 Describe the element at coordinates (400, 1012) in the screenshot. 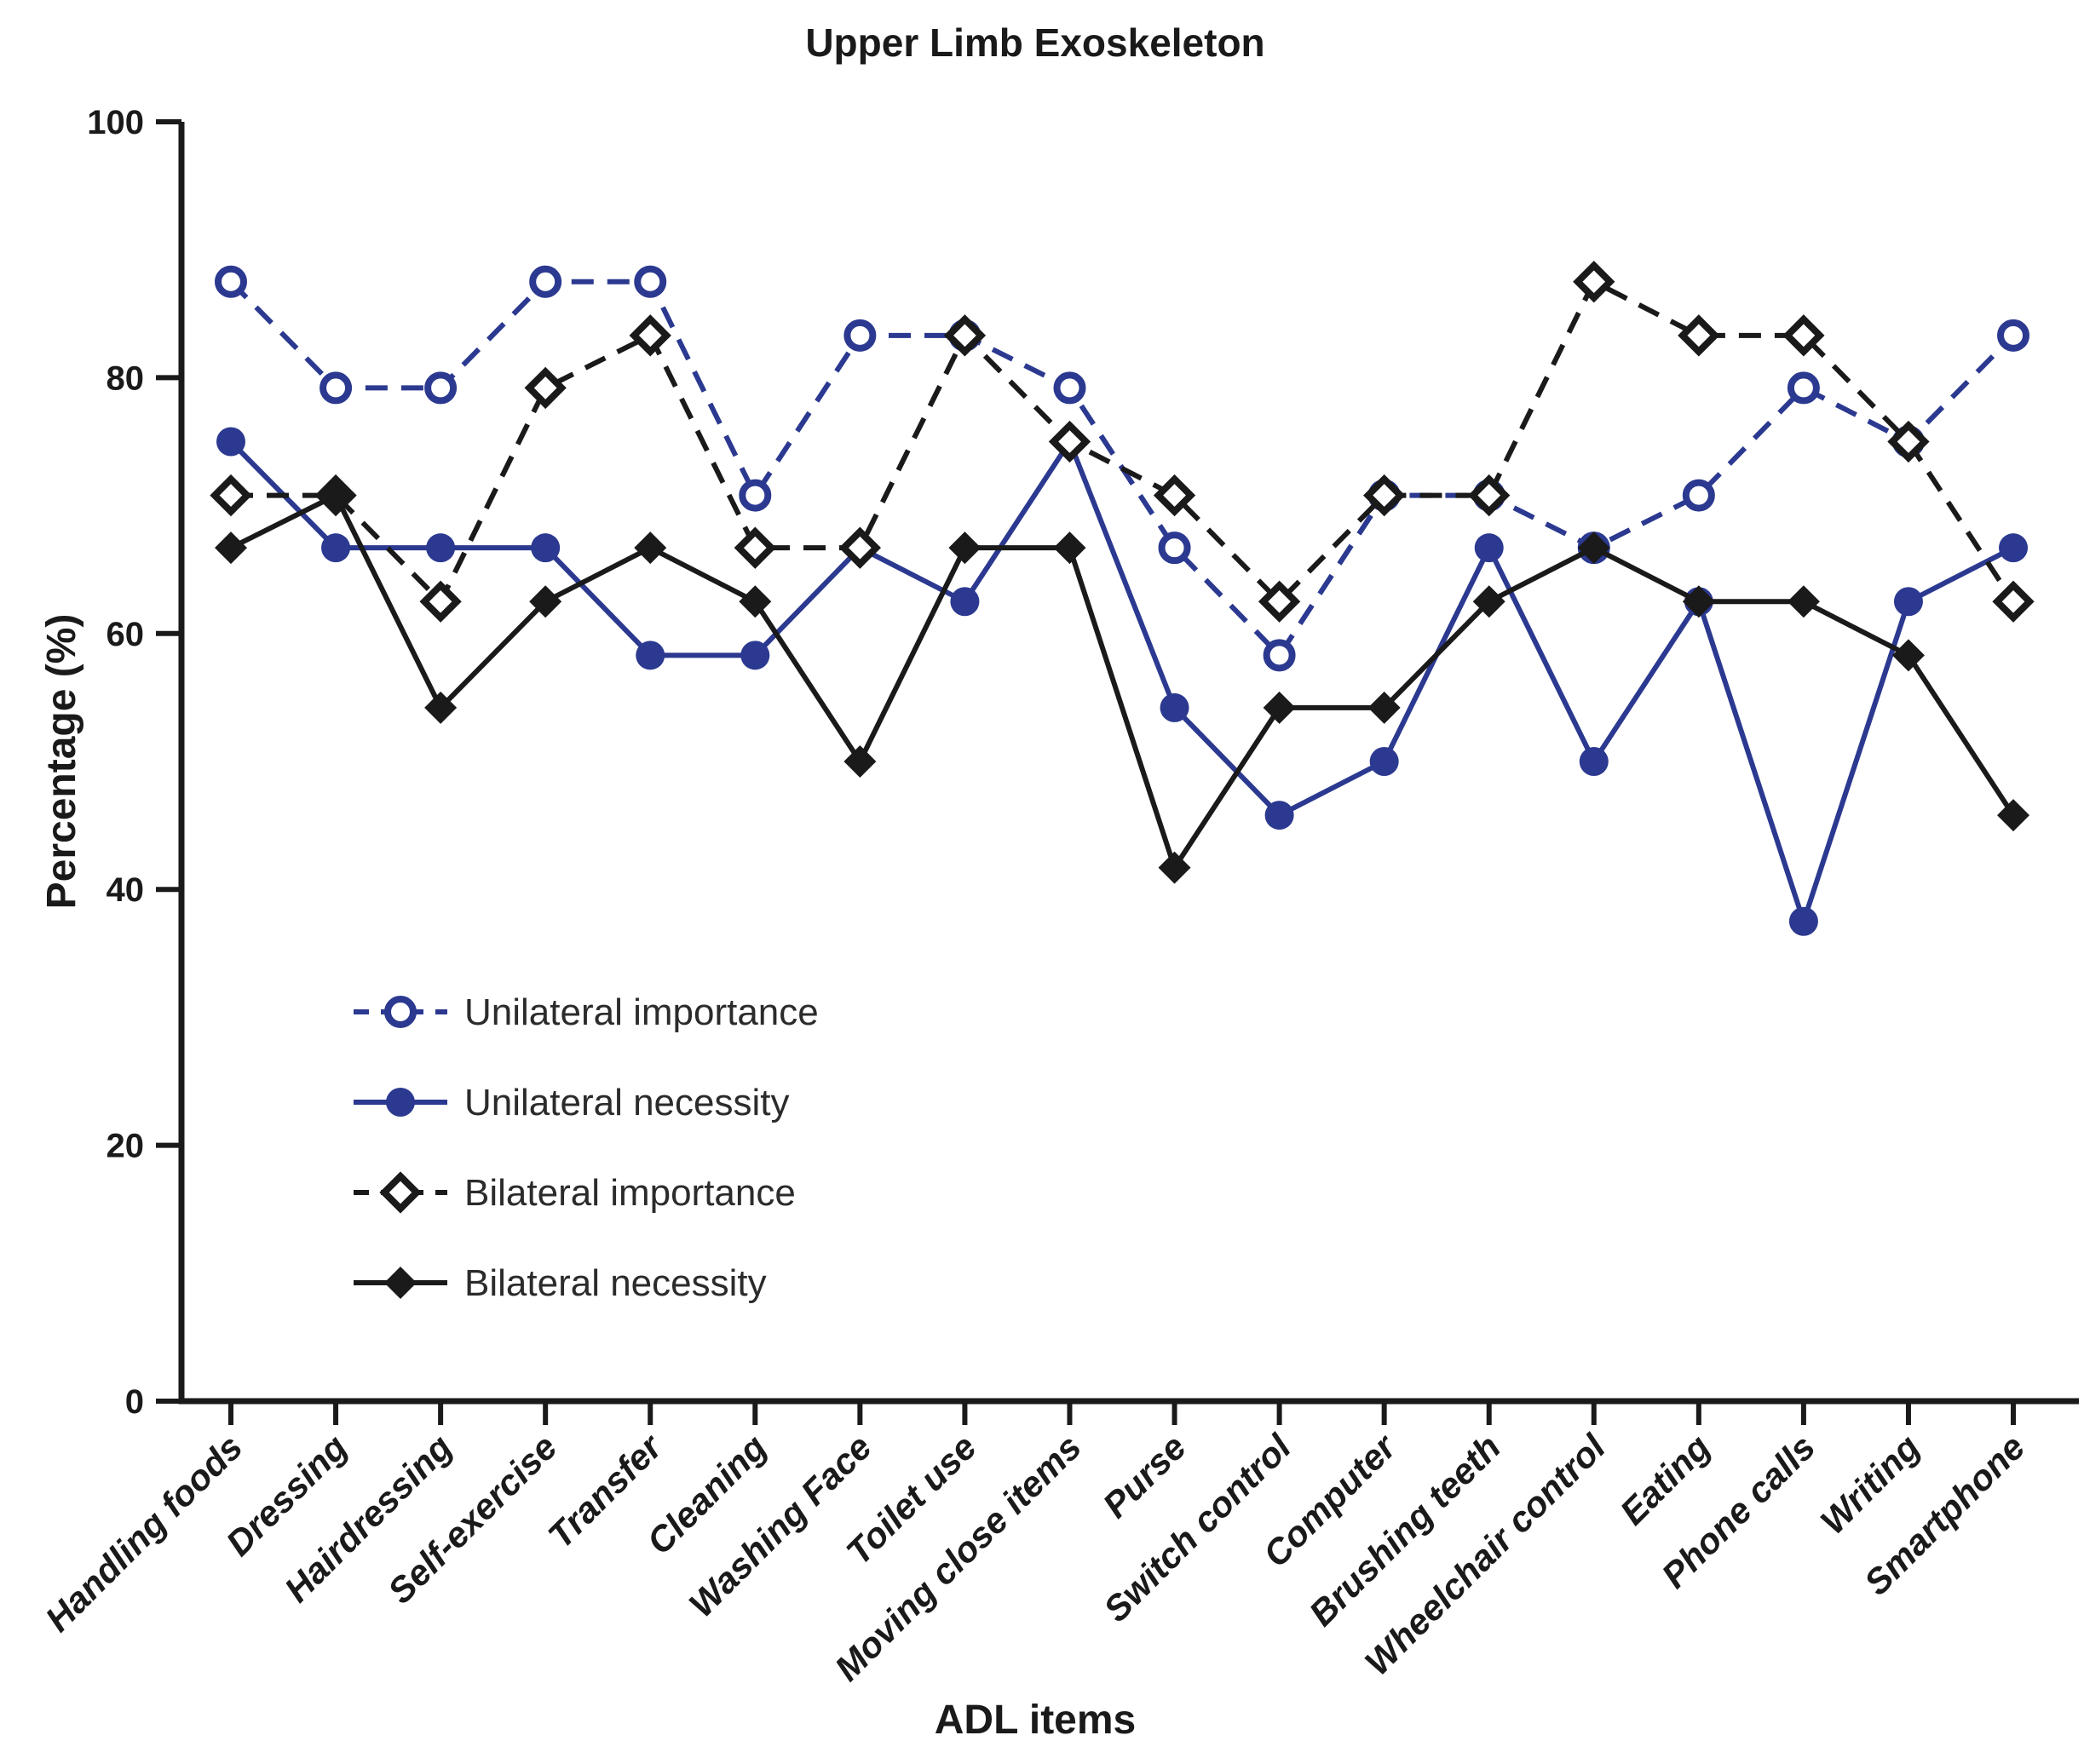

I see `legend-marker-unilateral-importance` at that location.